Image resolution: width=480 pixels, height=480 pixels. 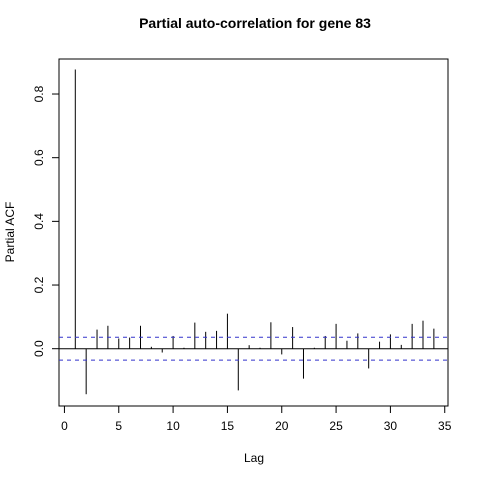 What do you see at coordinates (336, 426) in the screenshot?
I see `x-tick-label: 25` at bounding box center [336, 426].